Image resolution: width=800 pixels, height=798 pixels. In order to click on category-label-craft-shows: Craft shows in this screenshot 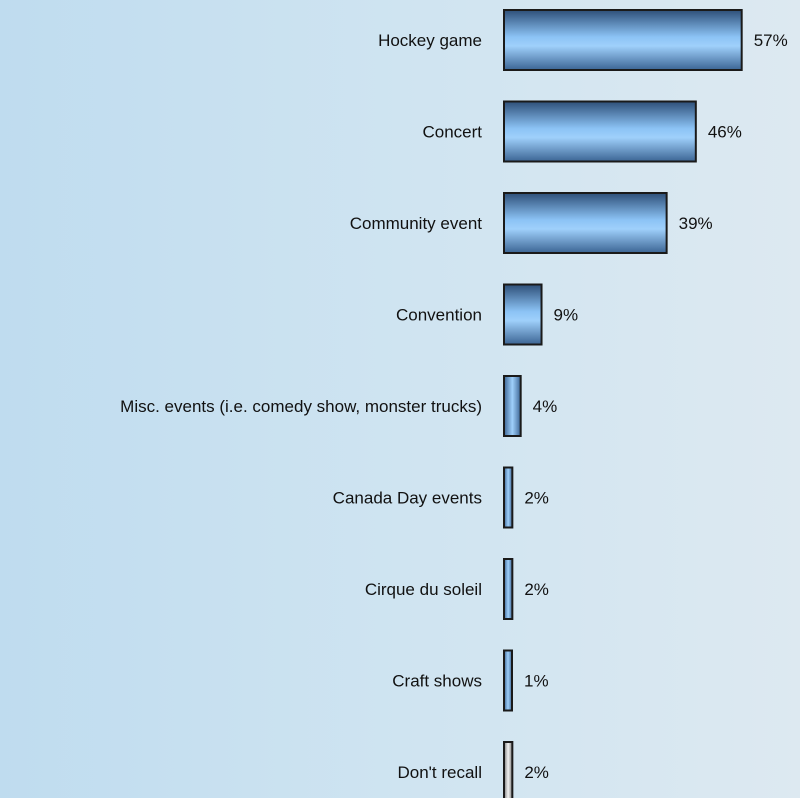, I will do `click(437, 681)`.